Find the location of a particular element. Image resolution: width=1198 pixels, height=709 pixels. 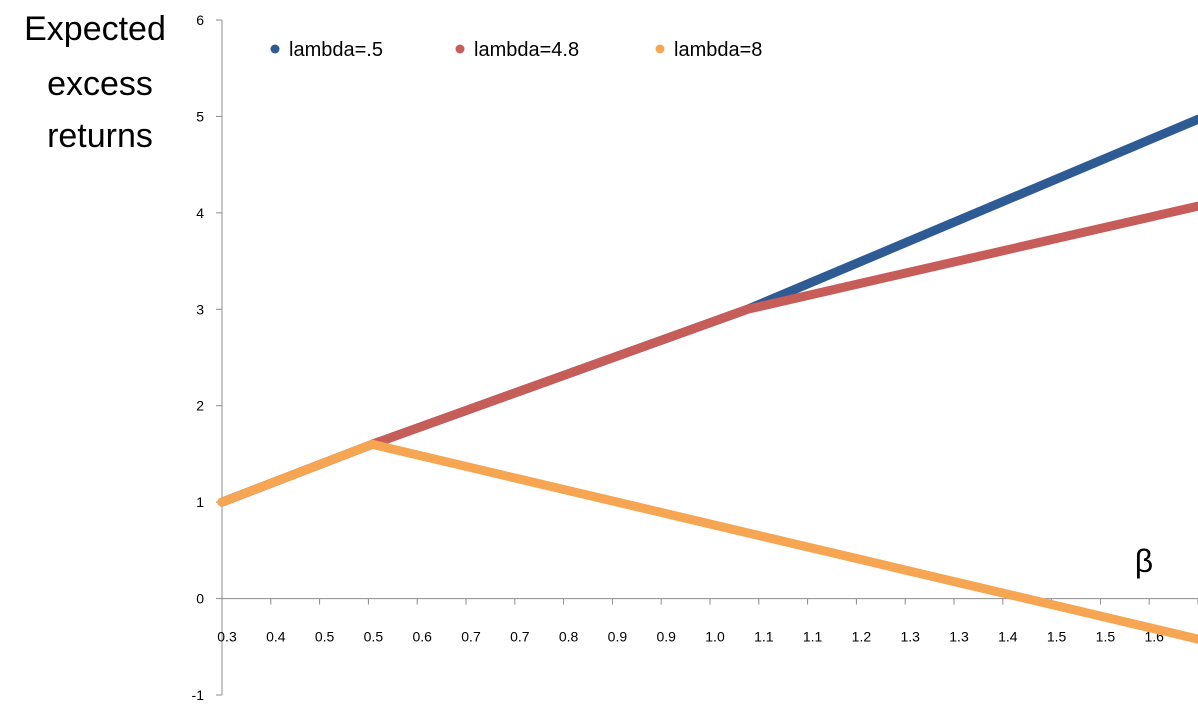

x-tick-label: 0.8 is located at coordinates (569, 637).